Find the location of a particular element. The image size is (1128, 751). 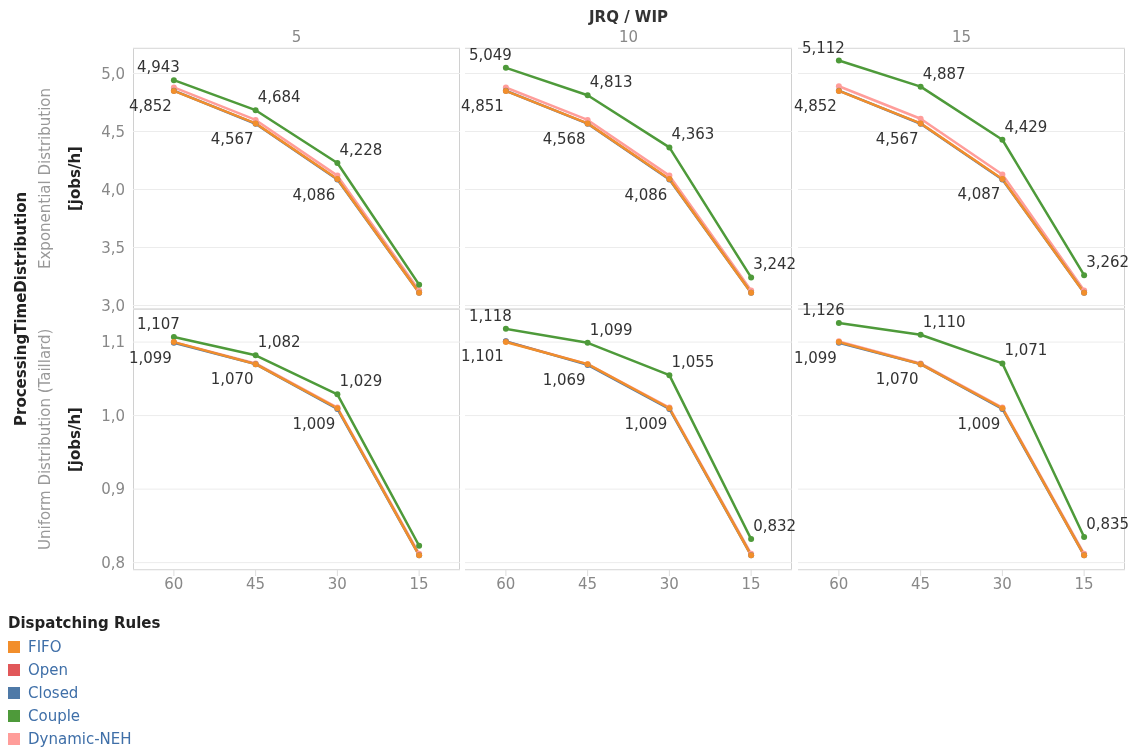

chart-title: 15 is located at coordinates (961, 37).